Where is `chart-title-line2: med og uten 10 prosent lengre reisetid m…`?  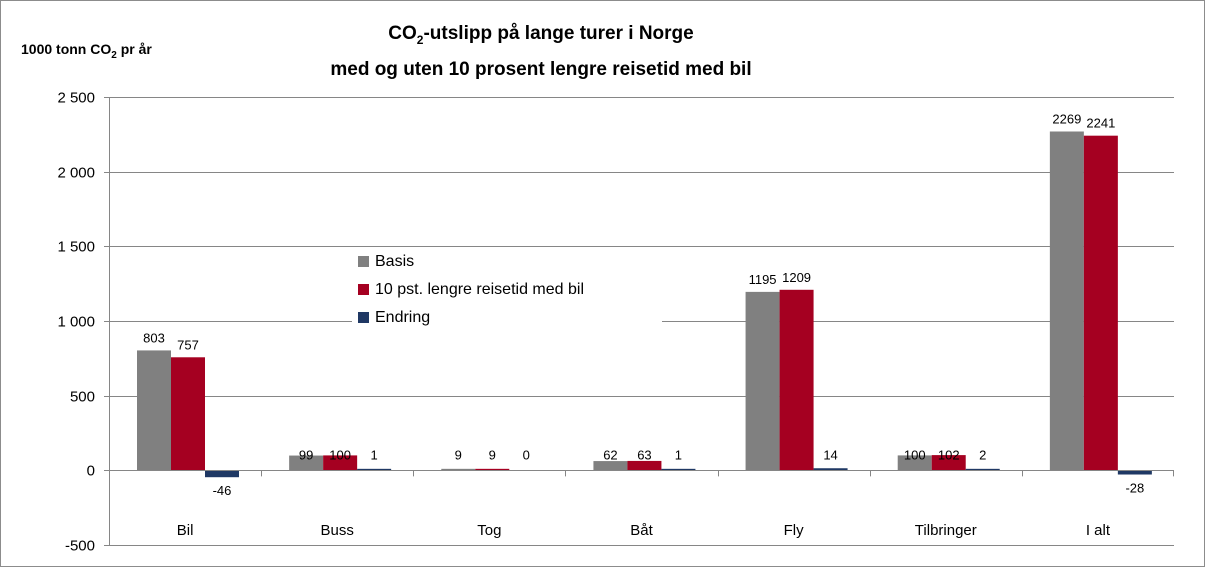
chart-title-line2: med og uten 10 prosent lengre reisetid m… is located at coordinates (541, 69).